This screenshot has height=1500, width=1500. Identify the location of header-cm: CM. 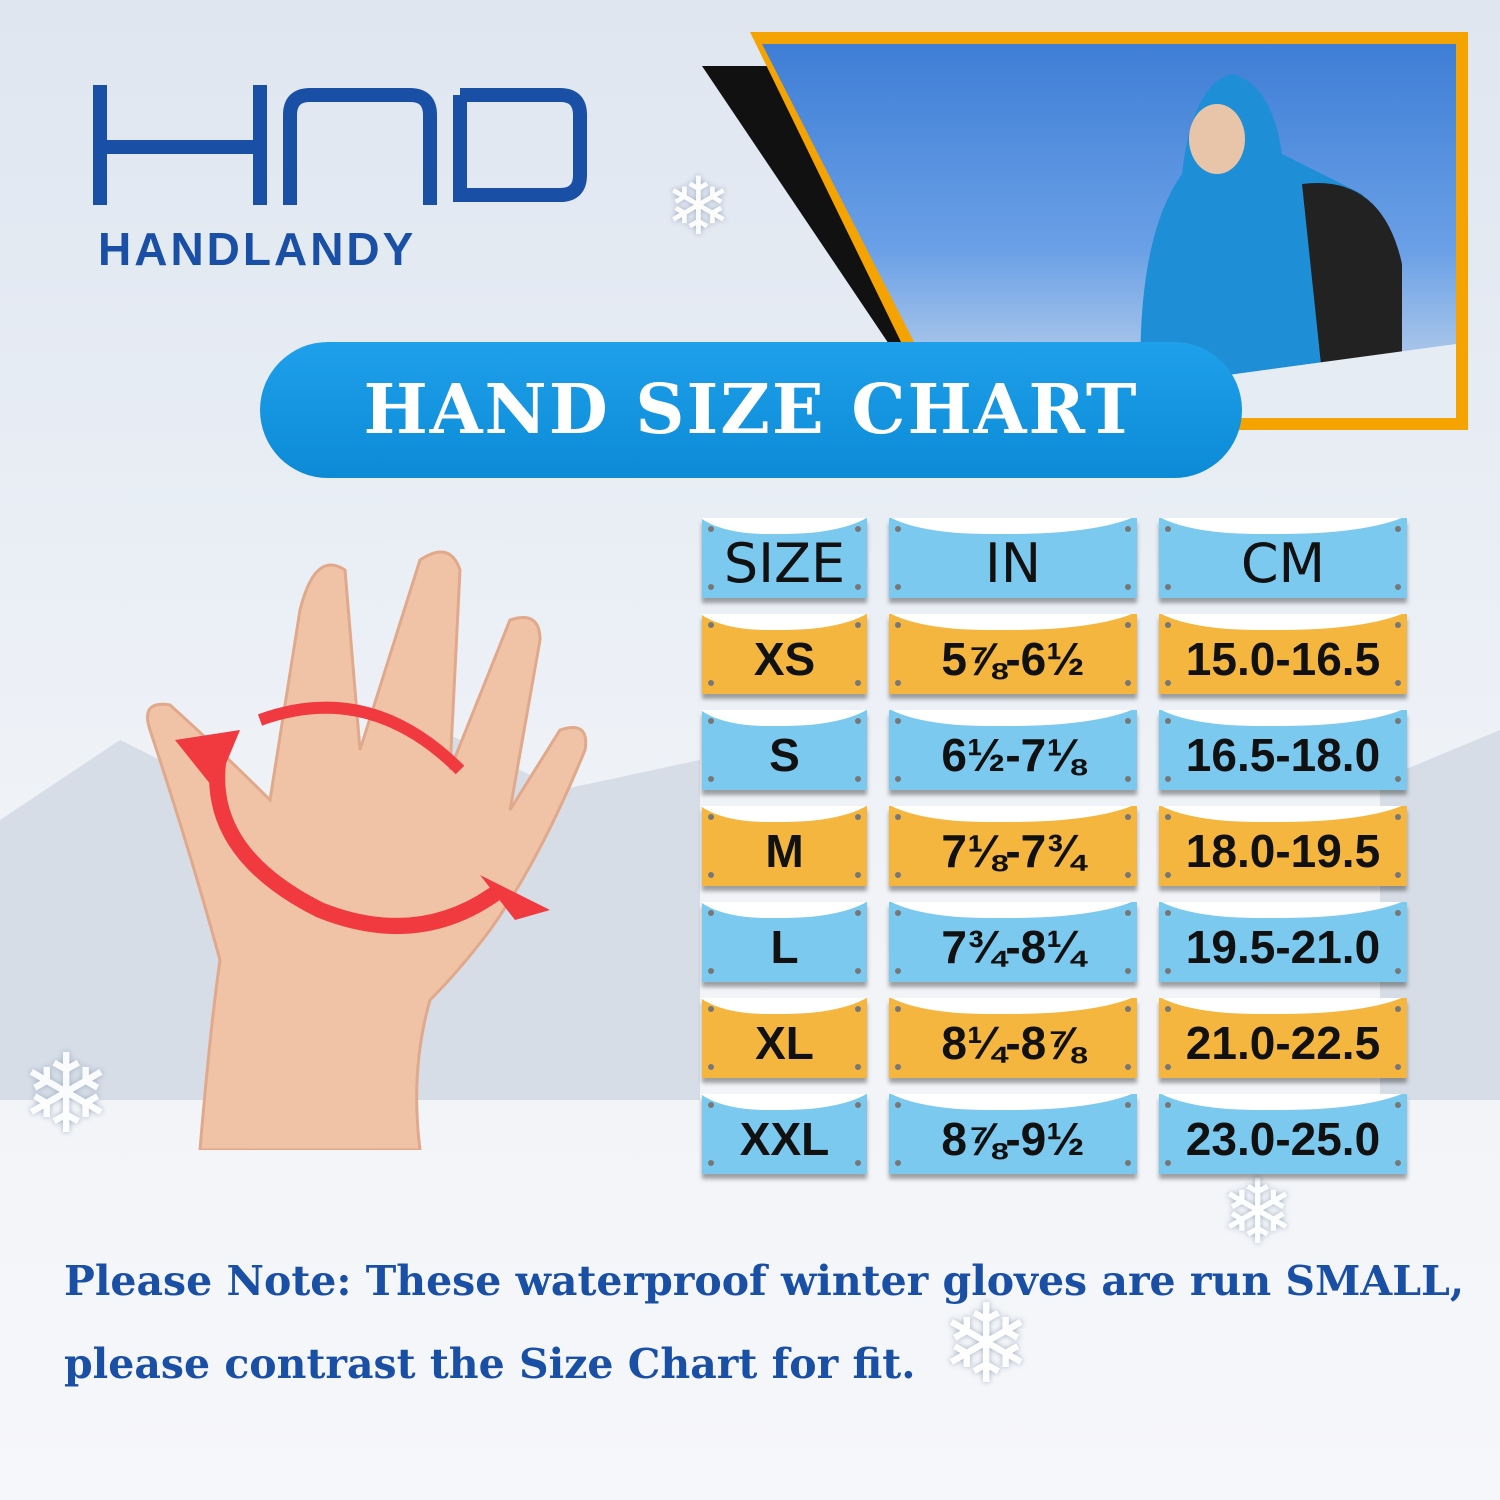
(1283, 558).